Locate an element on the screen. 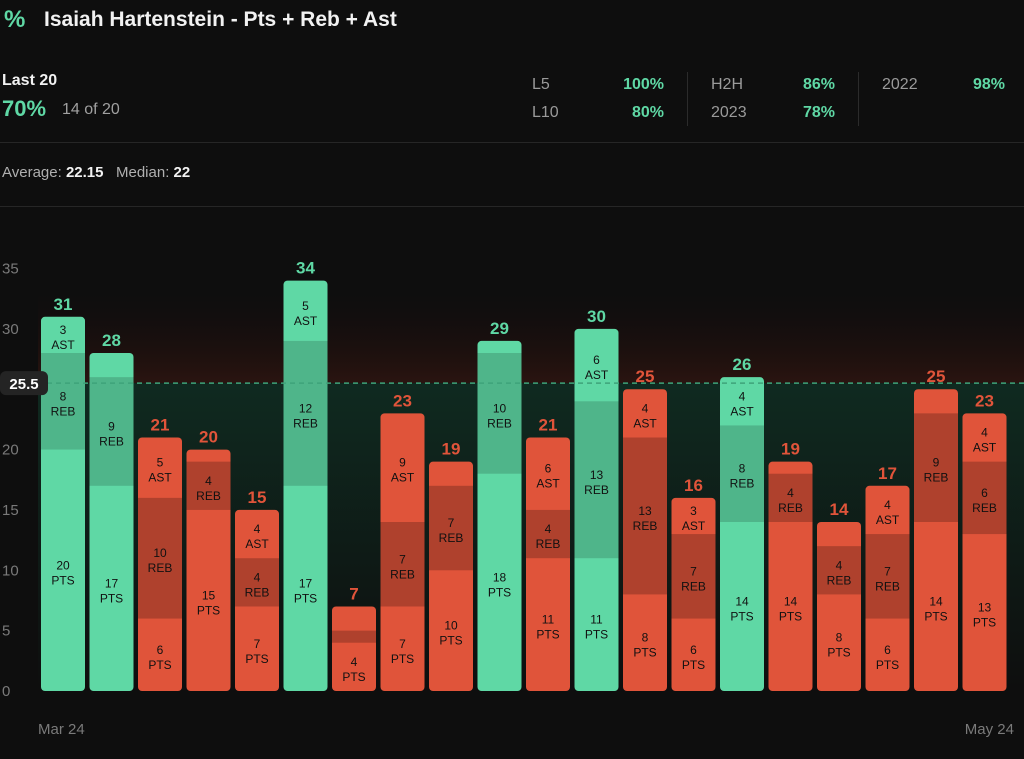  segment-value: 10 is located at coordinates (451, 626).